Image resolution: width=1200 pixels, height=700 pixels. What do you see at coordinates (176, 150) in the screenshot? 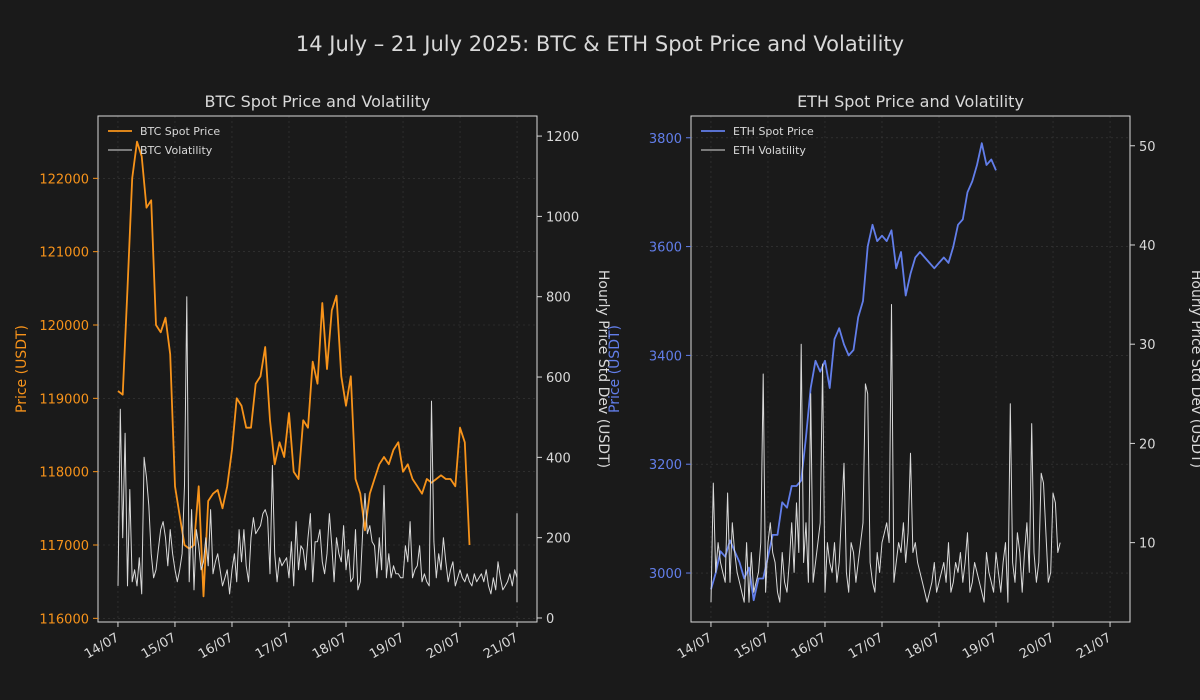
I see `legend-label: BTC Volatility` at bounding box center [176, 150].